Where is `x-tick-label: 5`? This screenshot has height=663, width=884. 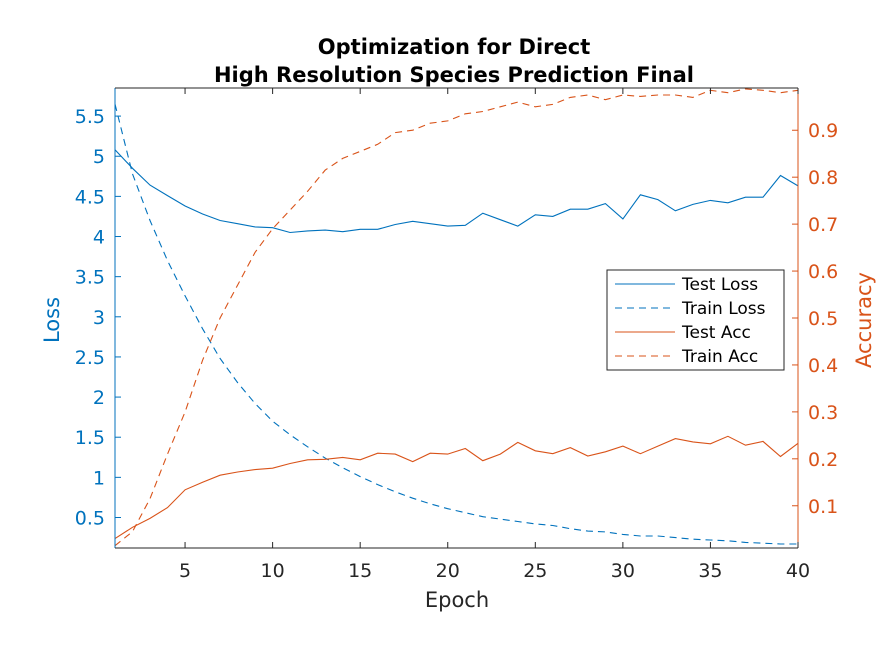 x-tick-label: 5 is located at coordinates (185, 571).